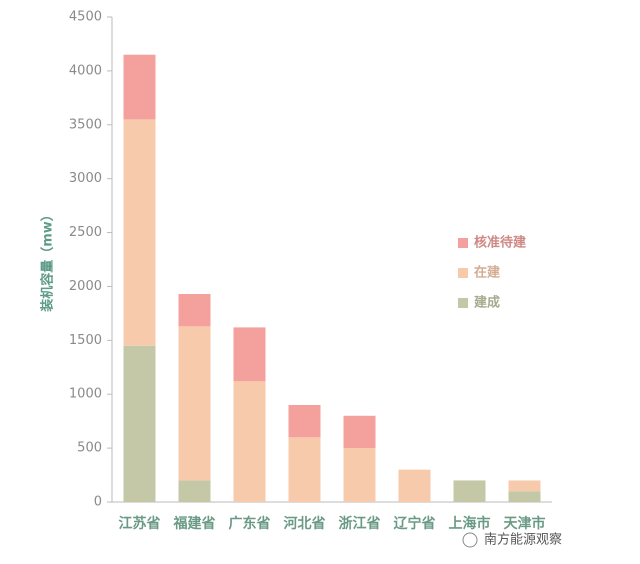  What do you see at coordinates (305, 523) in the screenshot?
I see `x-tick-label: 河北省` at bounding box center [305, 523].